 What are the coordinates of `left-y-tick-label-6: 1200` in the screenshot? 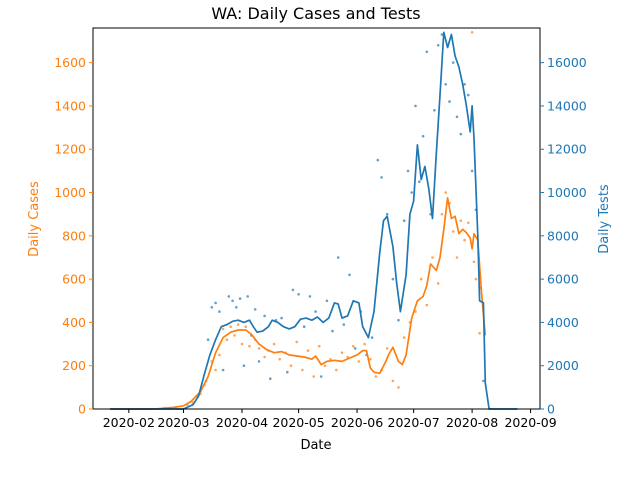 It's located at (70, 149).